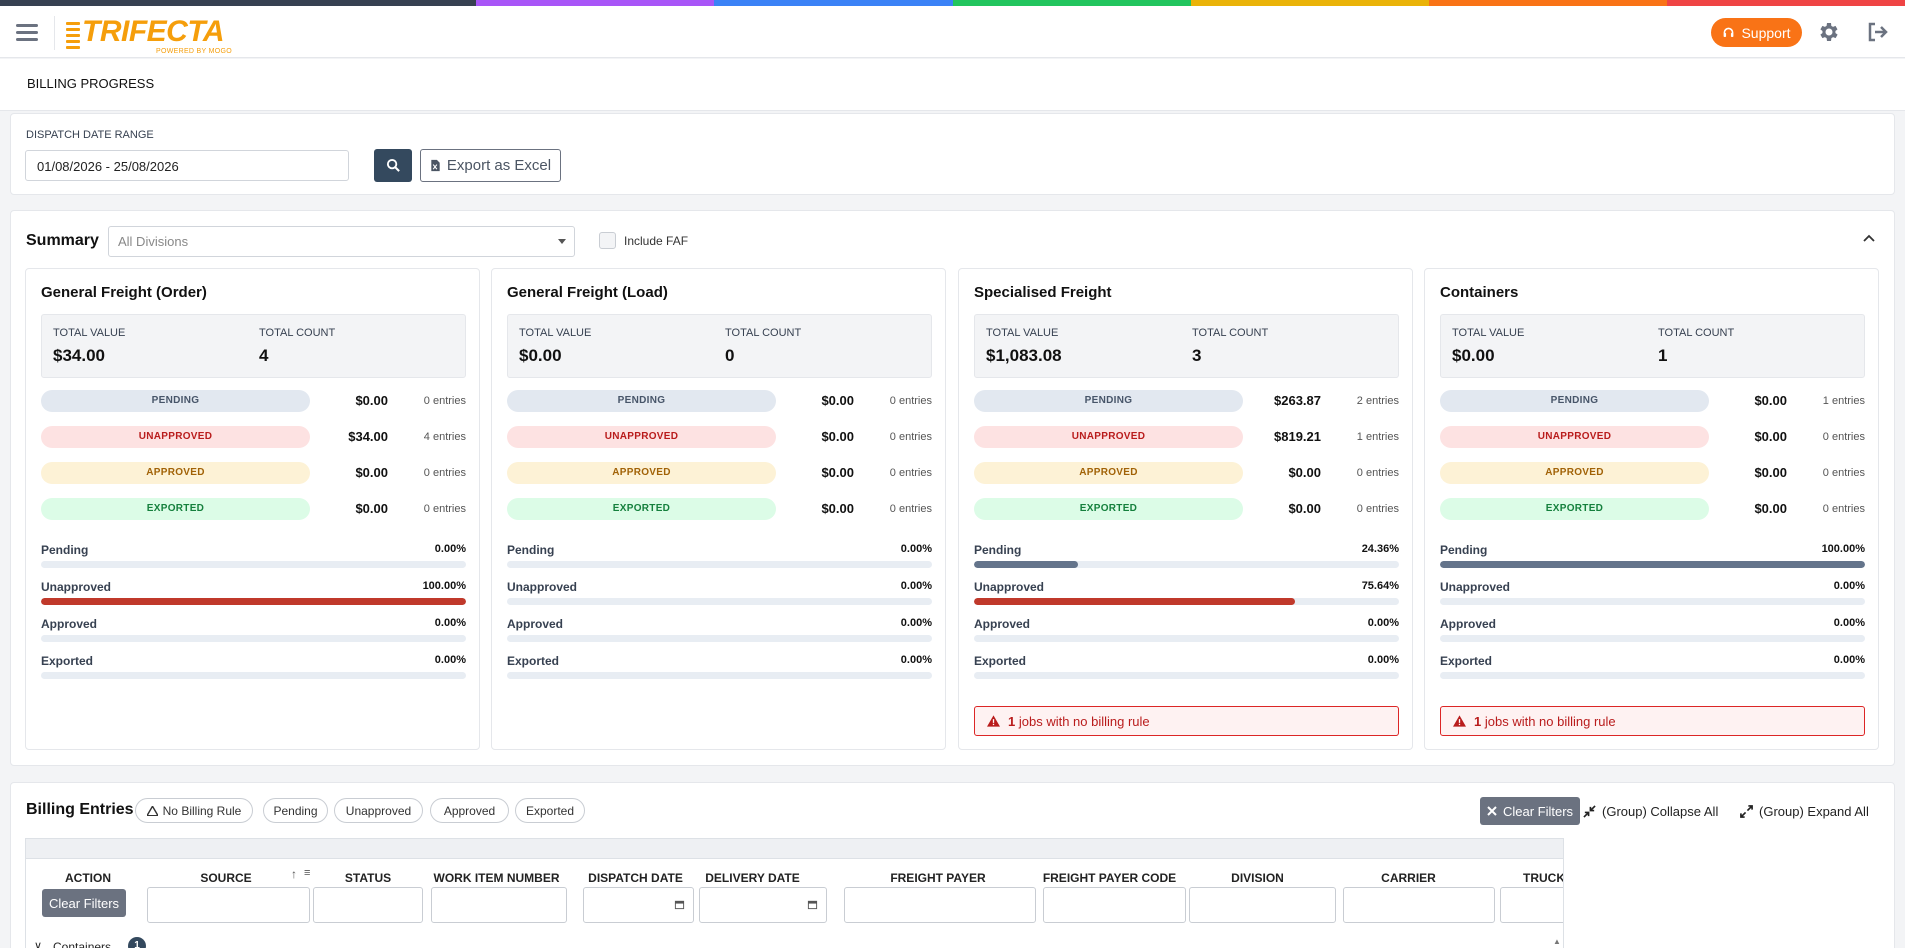 The width and height of the screenshot is (1905, 948). Describe the element at coordinates (307, 873) in the screenshot. I see `layers-icon: ≡` at that location.